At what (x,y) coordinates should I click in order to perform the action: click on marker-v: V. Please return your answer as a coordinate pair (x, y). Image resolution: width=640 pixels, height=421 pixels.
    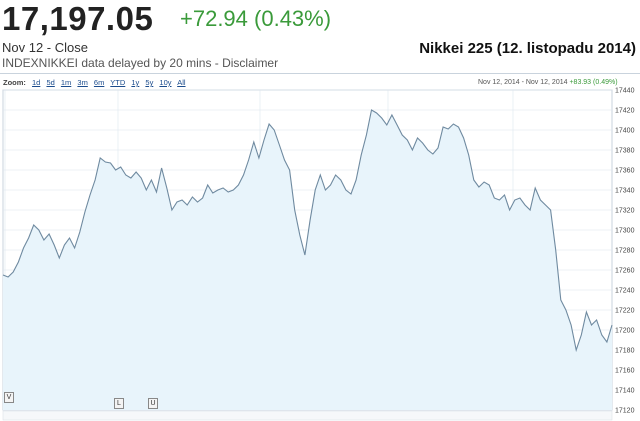
    Looking at the image, I should click on (9, 397).